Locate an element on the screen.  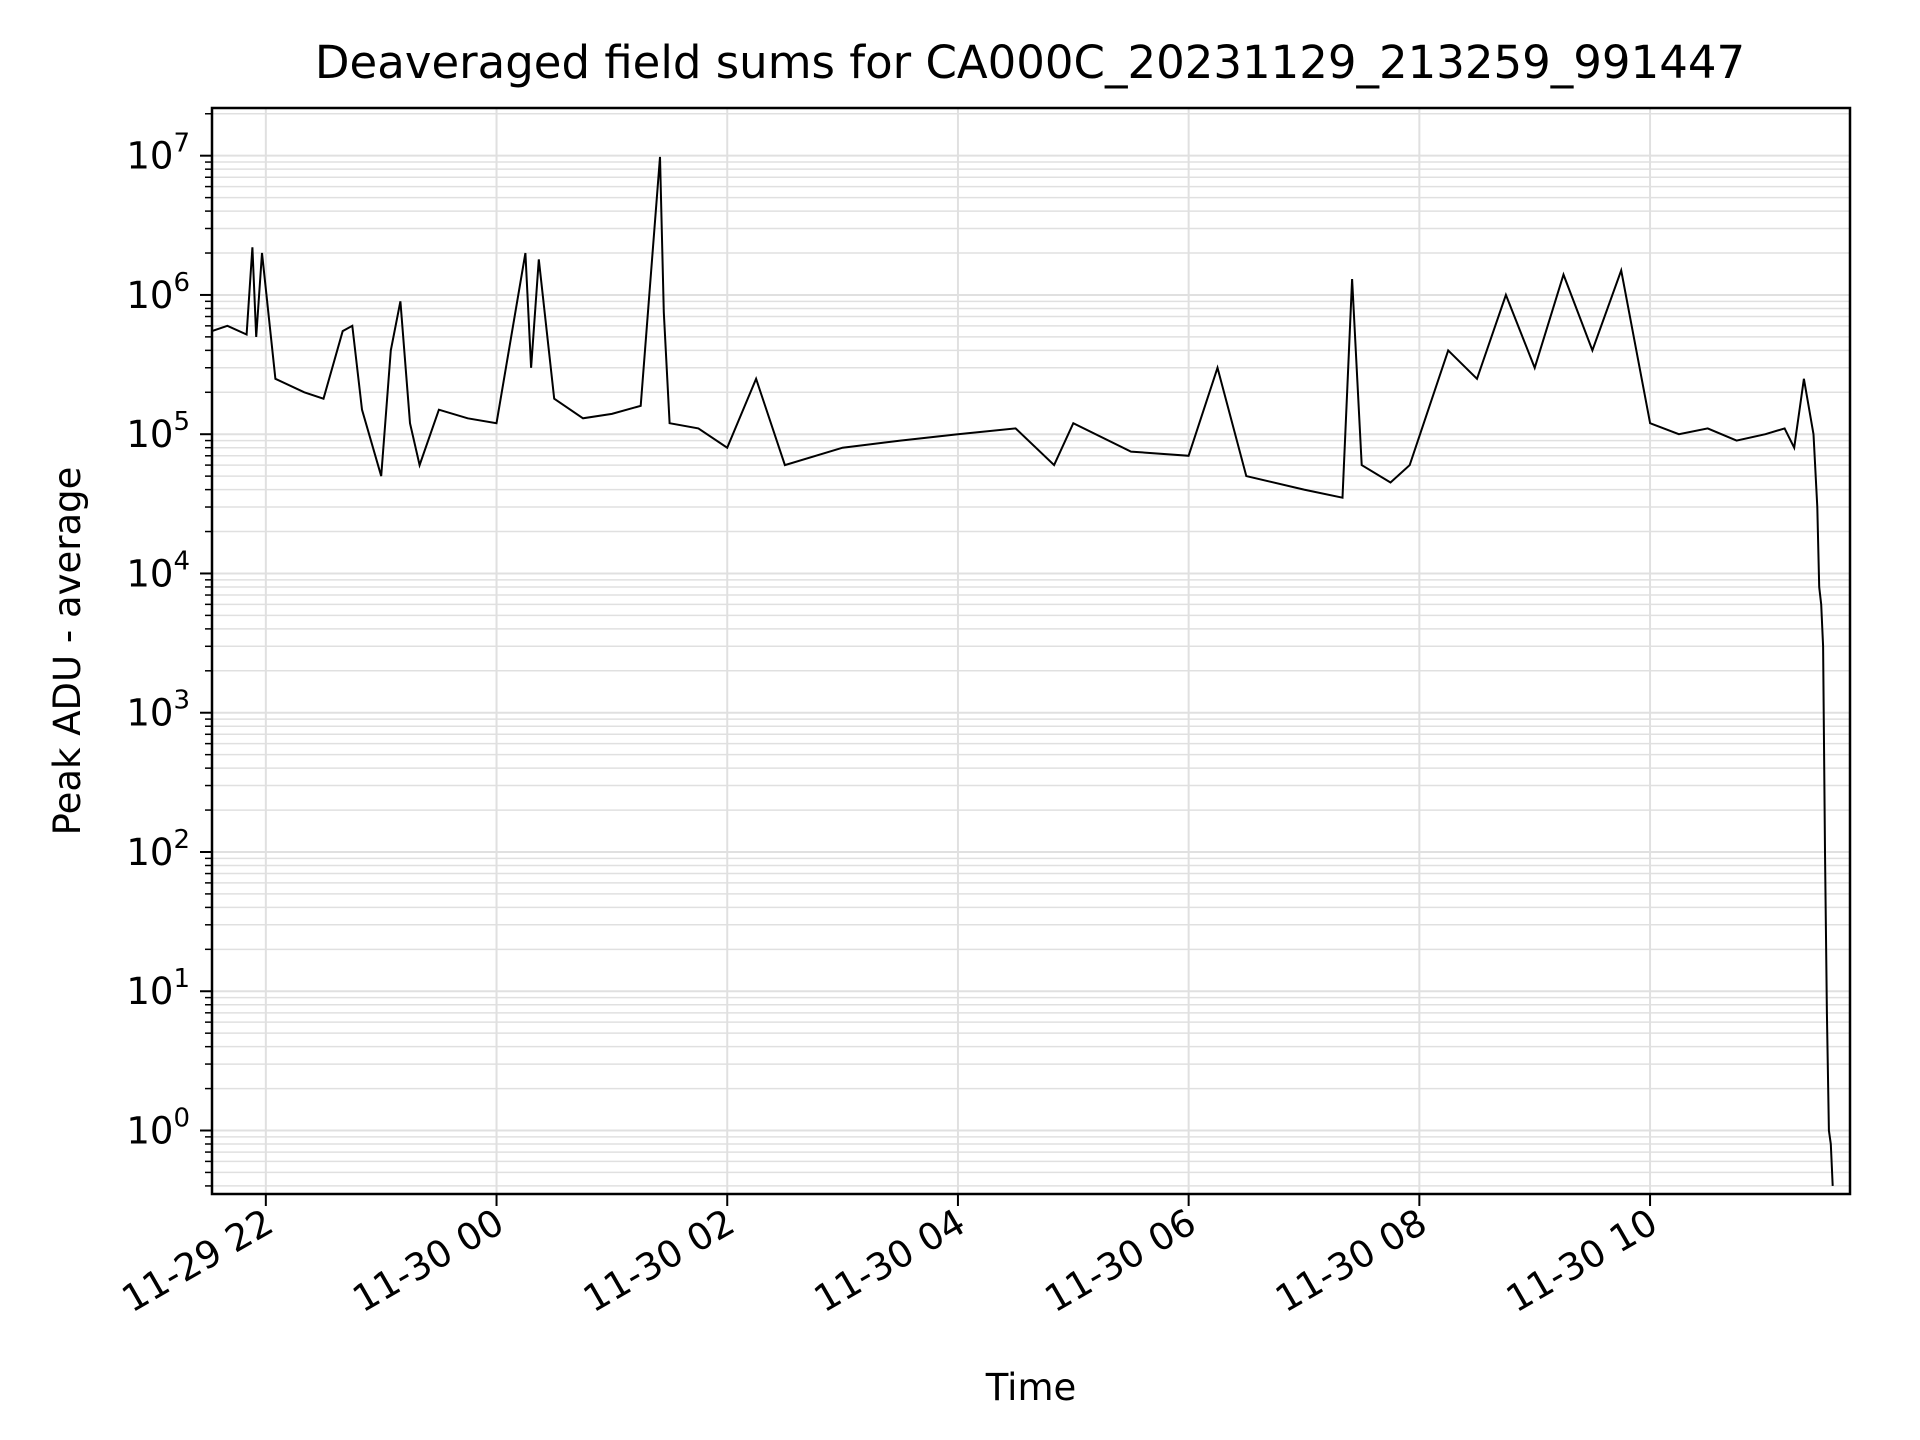
y-tick-label: 10⁰ is located at coordinates (158, 1128).